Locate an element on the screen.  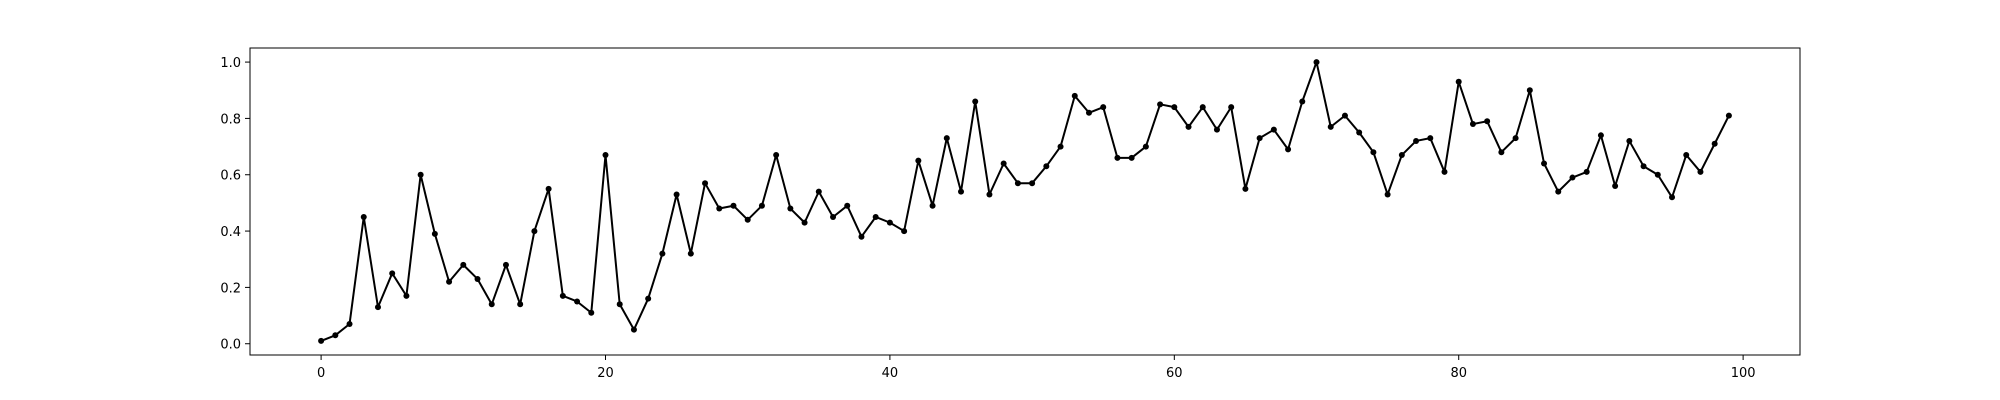
y-tick-label: 0.4 is located at coordinates (230, 232).